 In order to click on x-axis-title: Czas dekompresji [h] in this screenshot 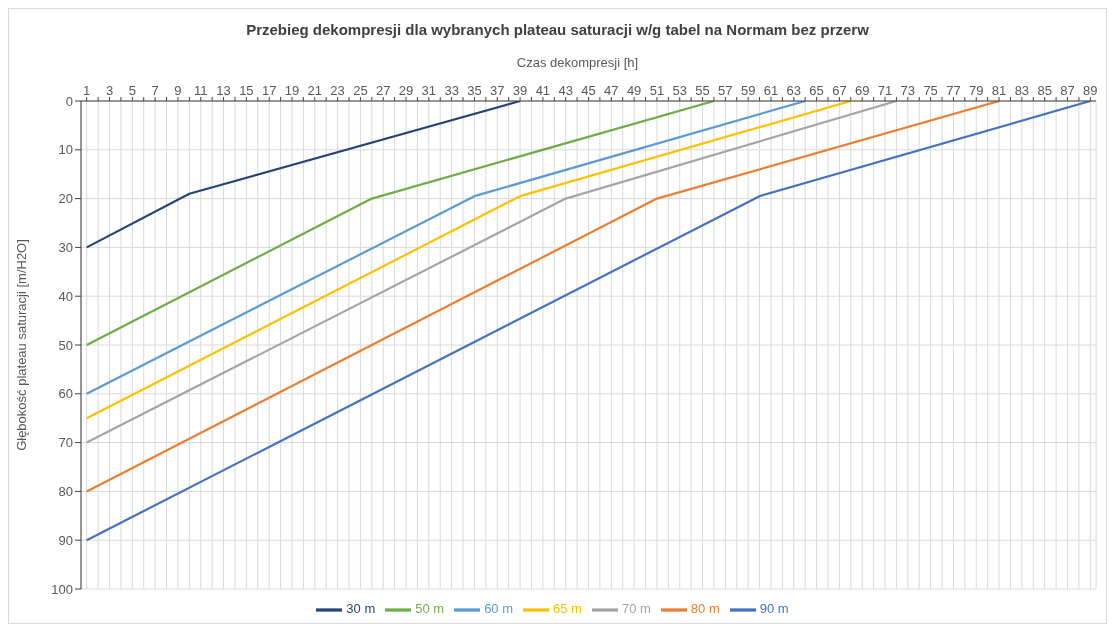, I will do `click(577, 63)`.